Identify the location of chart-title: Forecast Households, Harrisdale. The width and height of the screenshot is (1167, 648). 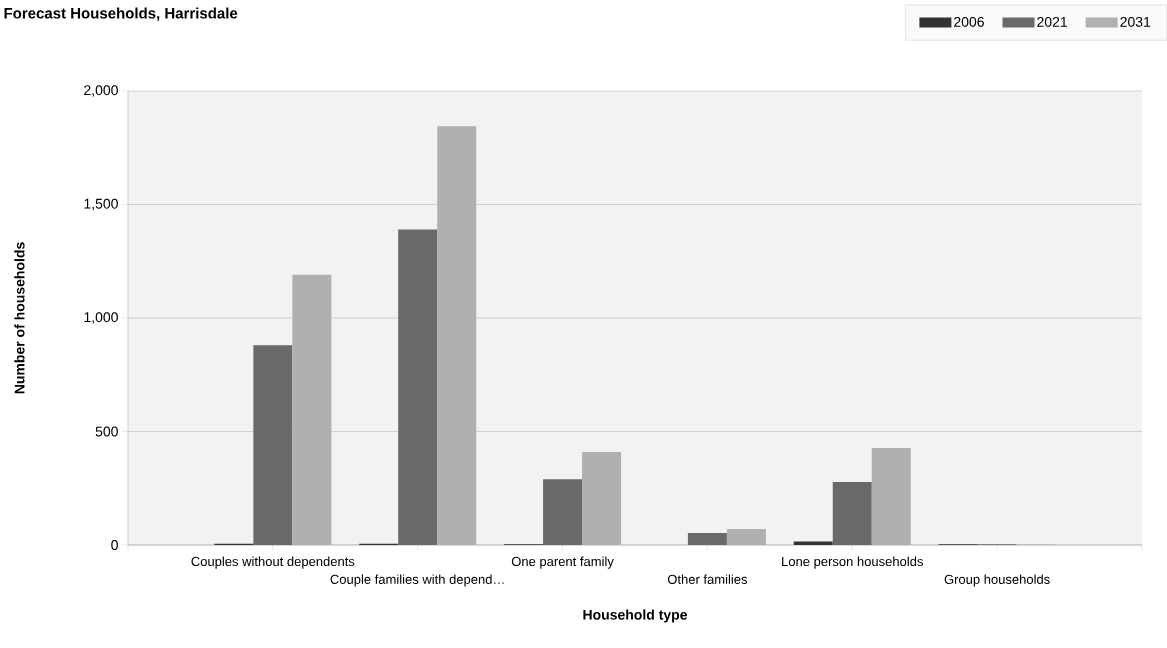
(121, 14).